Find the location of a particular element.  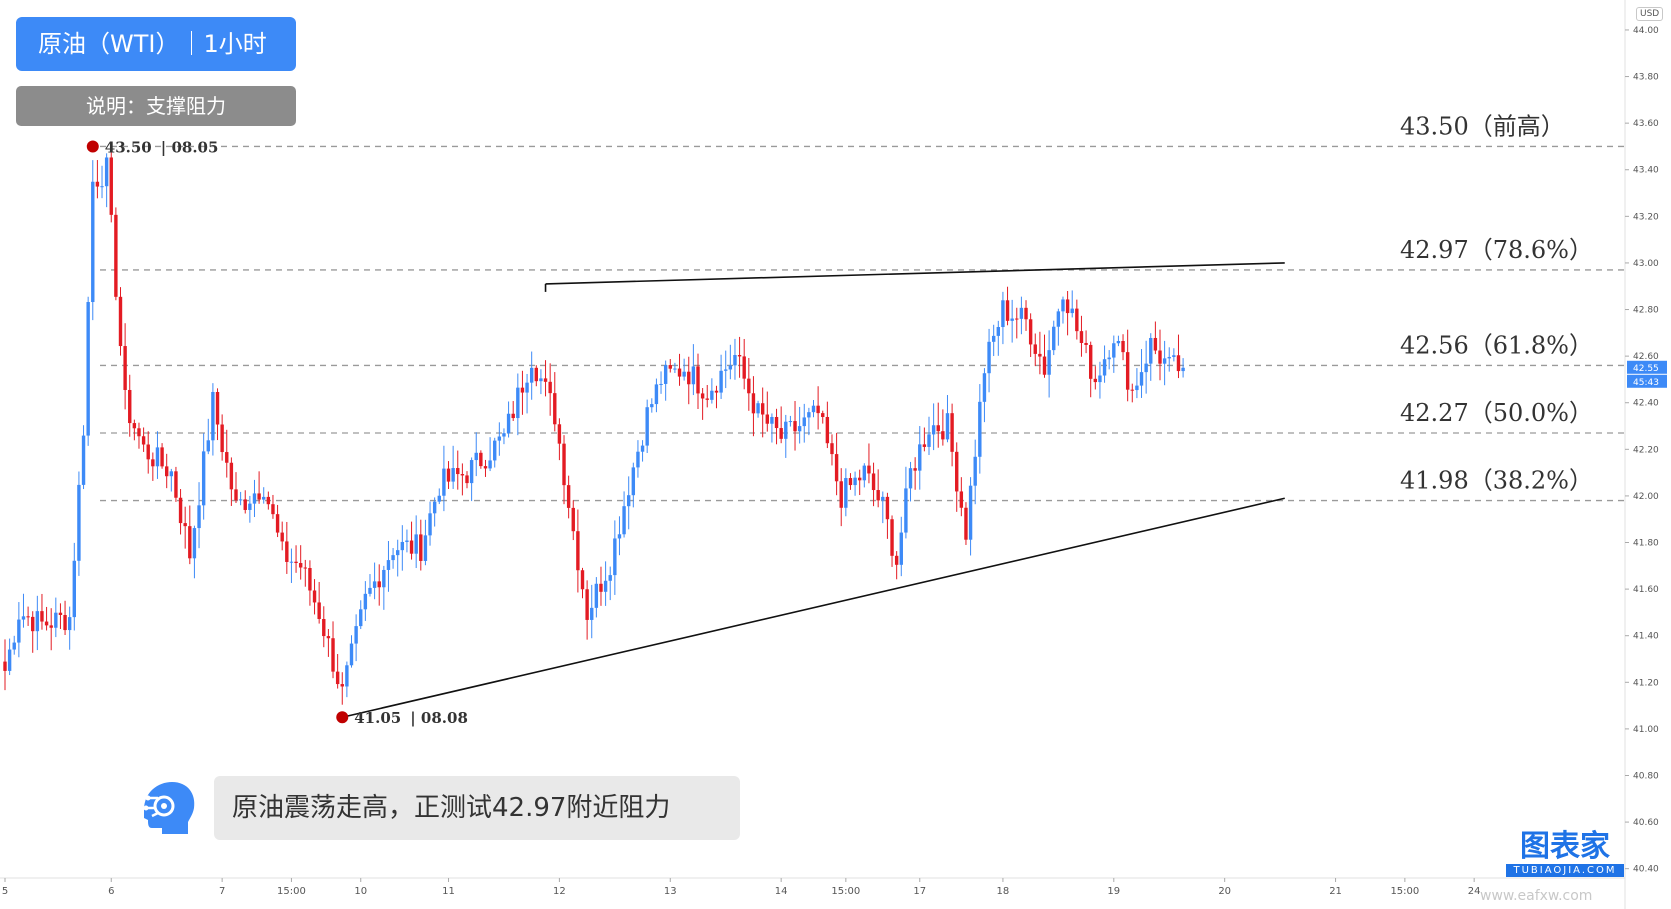

level-label: 42.97（78.6%） is located at coordinates (1496, 250).